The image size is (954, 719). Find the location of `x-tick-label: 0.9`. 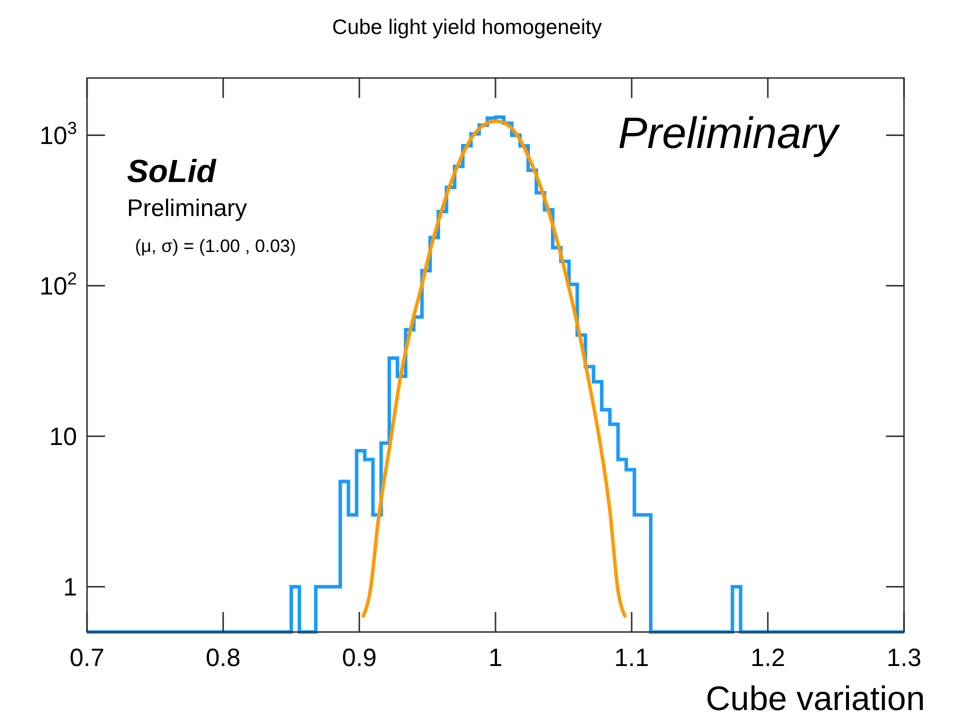

x-tick-label: 0.9 is located at coordinates (359, 658).